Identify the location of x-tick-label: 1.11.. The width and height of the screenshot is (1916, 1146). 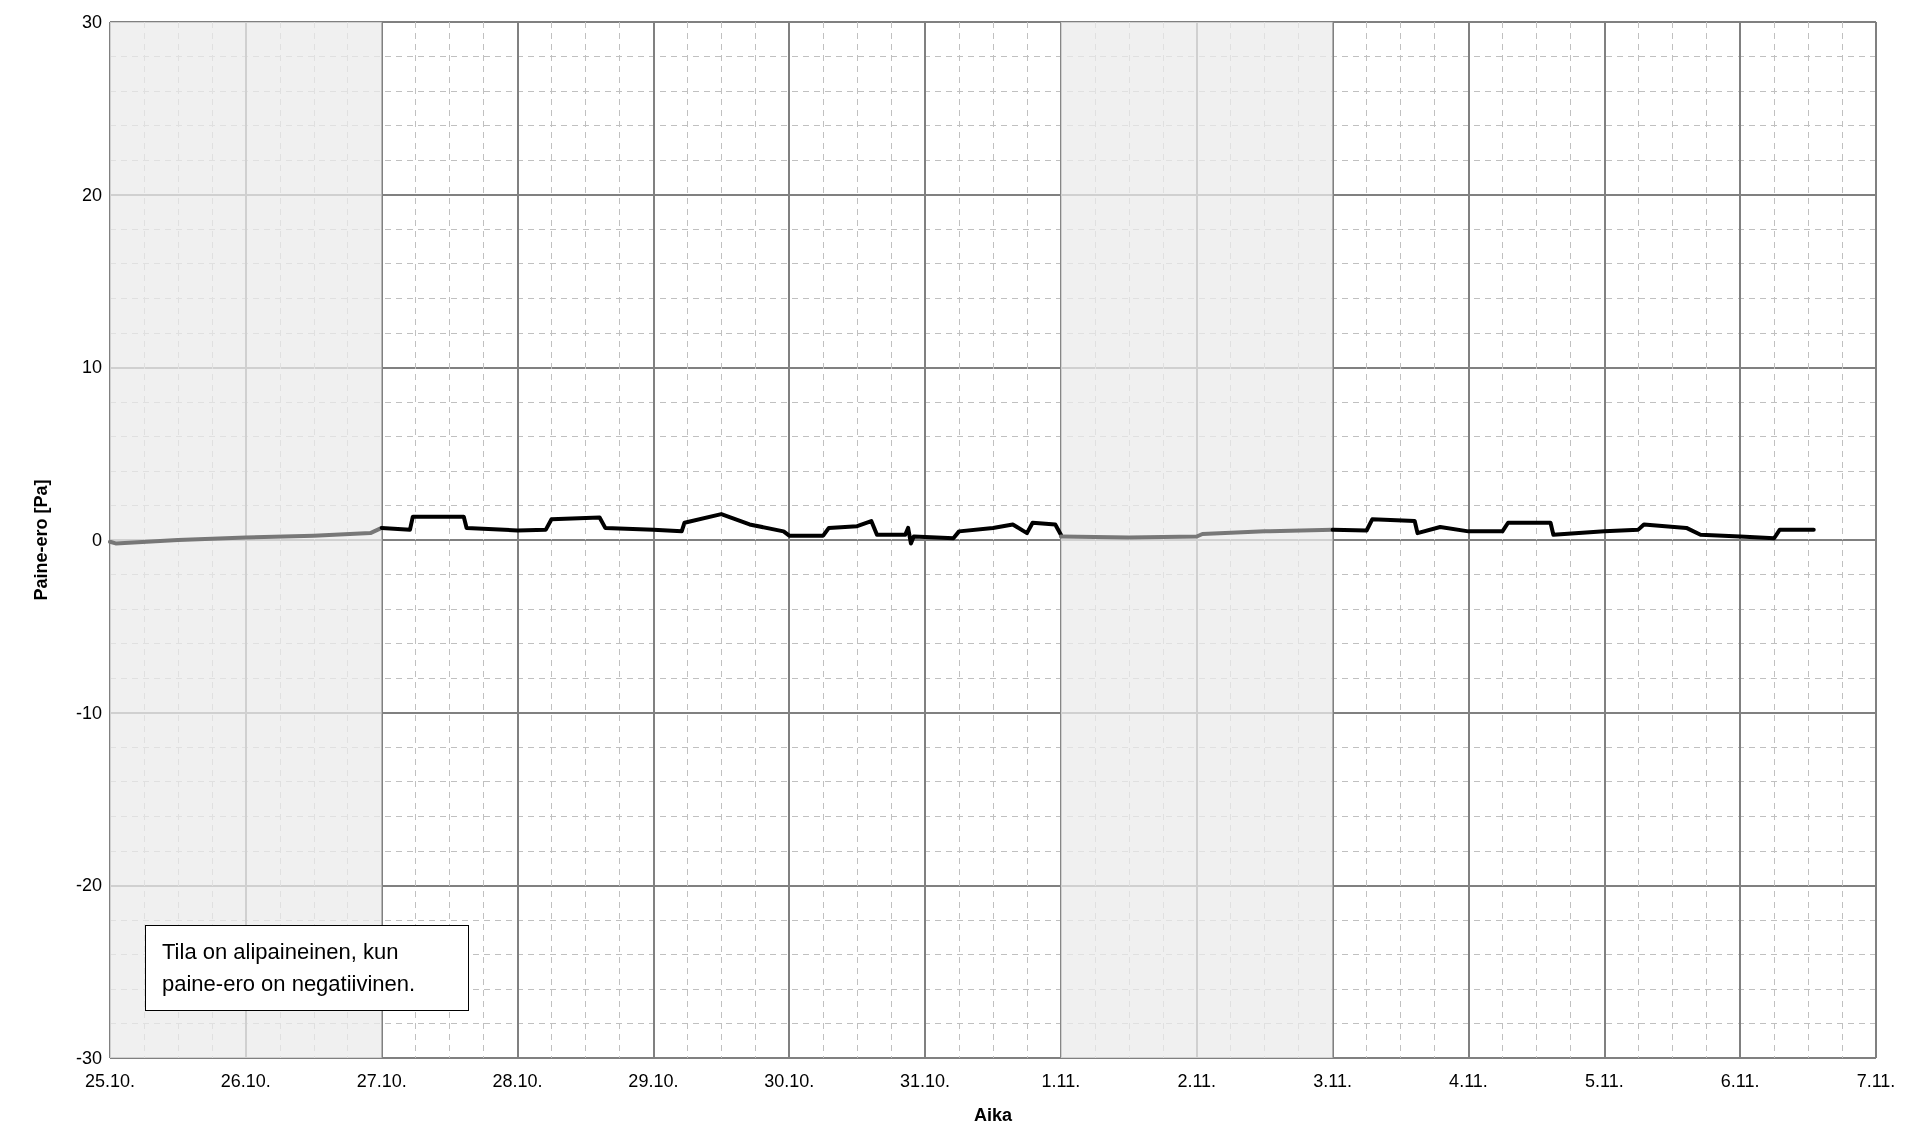
(1061, 1081).